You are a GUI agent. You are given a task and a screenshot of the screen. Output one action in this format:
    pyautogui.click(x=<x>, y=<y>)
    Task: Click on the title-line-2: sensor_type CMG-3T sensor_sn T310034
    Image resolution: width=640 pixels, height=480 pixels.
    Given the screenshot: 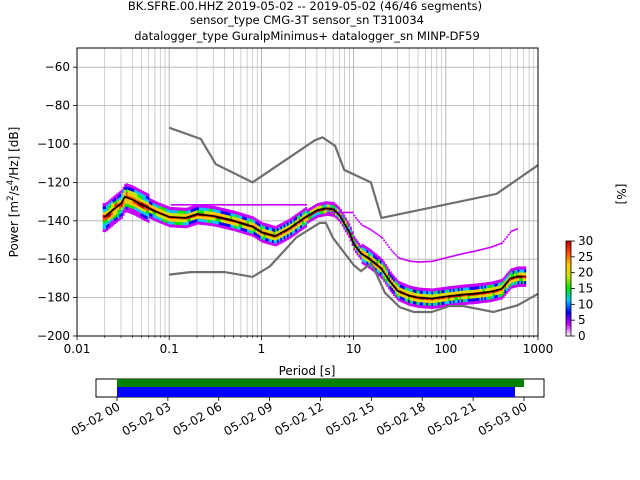 What is the action you would take?
    pyautogui.click(x=307, y=20)
    